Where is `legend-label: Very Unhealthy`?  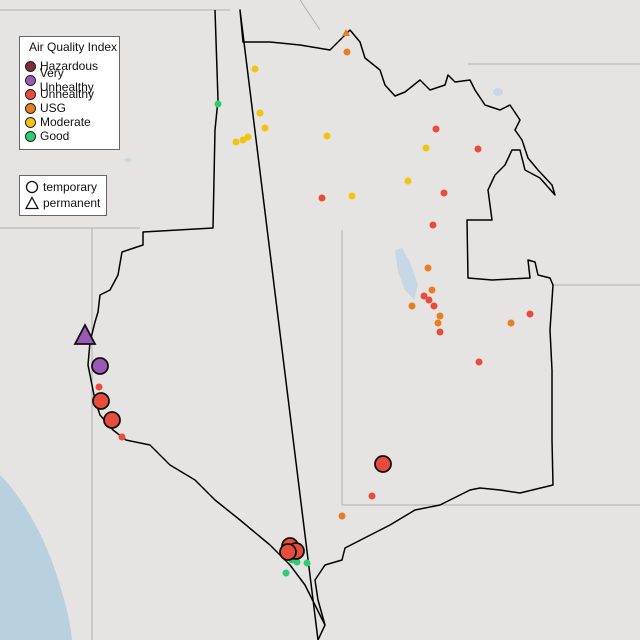
legend-label: Very Unhealthy is located at coordinates (66, 80).